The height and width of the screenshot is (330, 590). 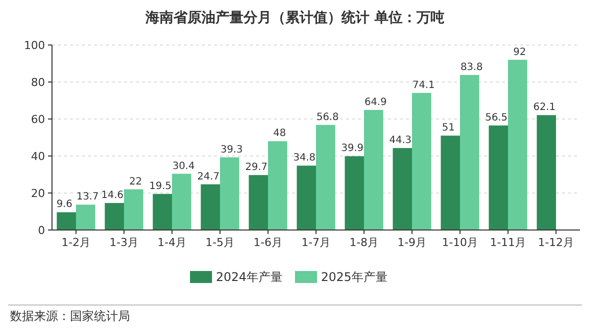 I want to click on data-label: 9.6, so click(x=64, y=204).